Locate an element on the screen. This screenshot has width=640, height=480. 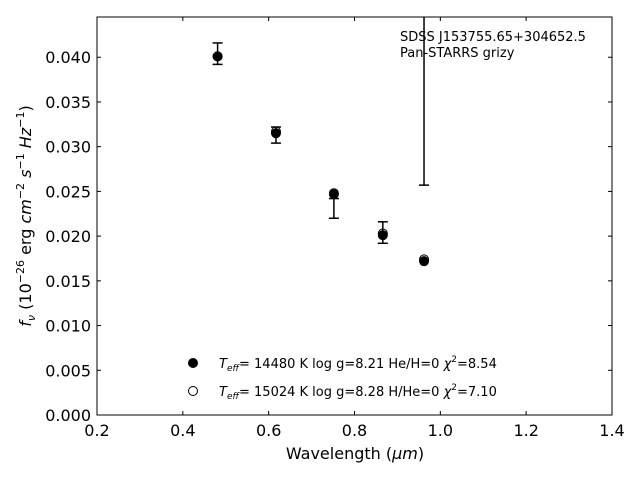
y-tick-label: 0.000 is located at coordinates (68, 415).